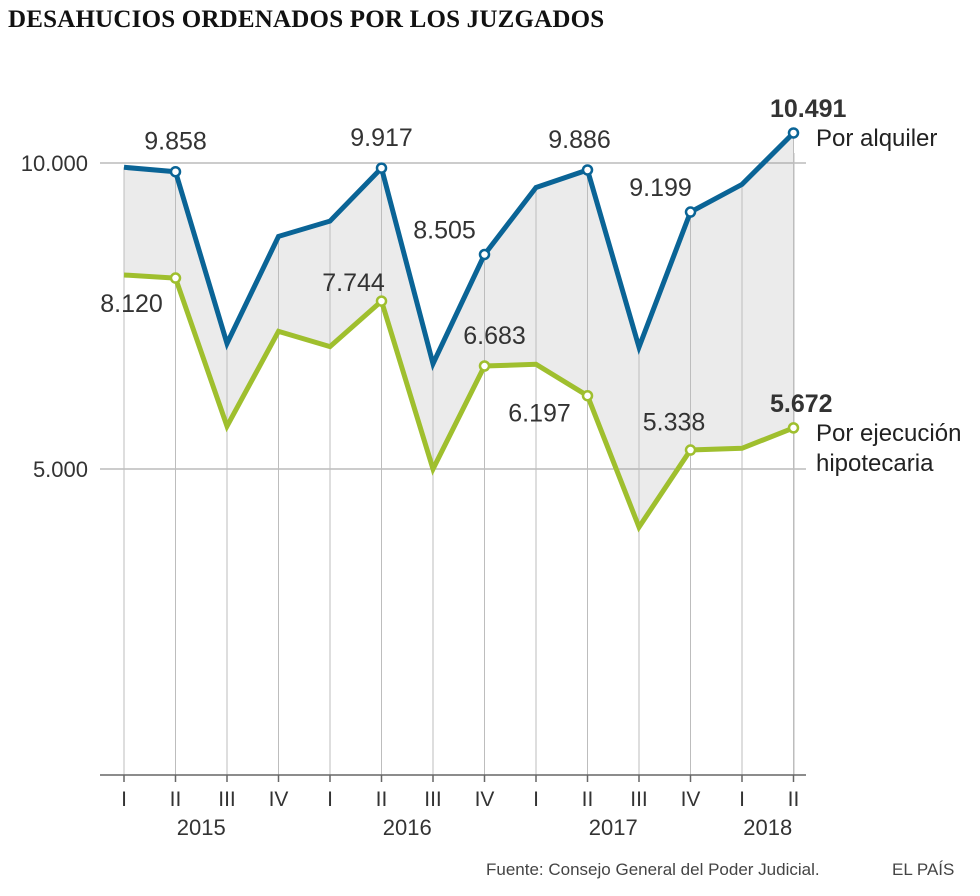 This screenshot has height=896, width=980. What do you see at coordinates (888, 433) in the screenshot?
I see `series-name-por-ejecucion-hipotecaria-line-0: Por ejecución` at bounding box center [888, 433].